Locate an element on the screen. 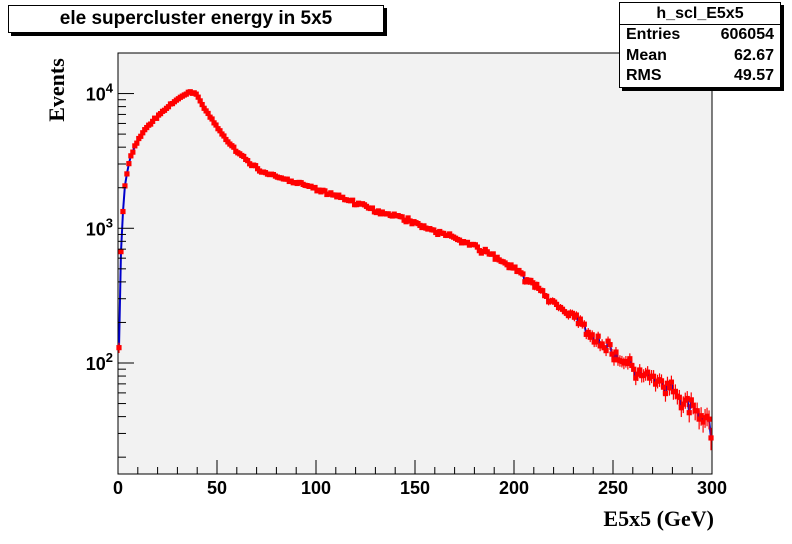 The image size is (792, 544). x-tick-label: 200 is located at coordinates (514, 488).